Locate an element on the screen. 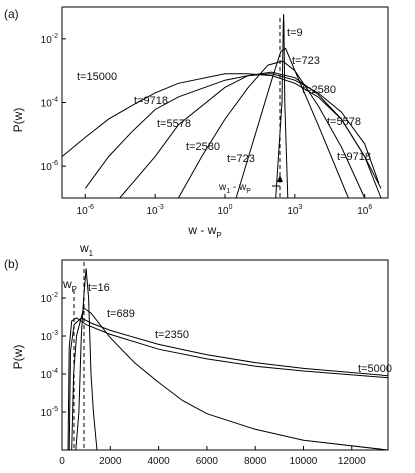 The width and height of the screenshot is (415, 473). panel-a-marker-arrowhead is located at coordinates (280, 178).